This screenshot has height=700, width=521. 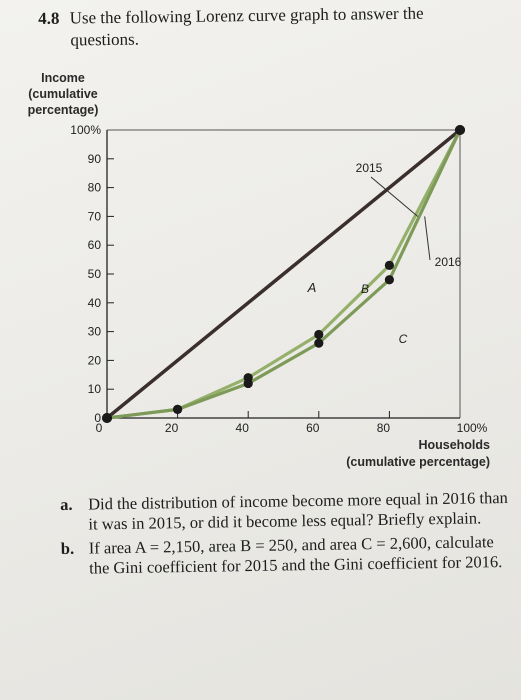 I want to click on area-label-C: C, so click(x=403, y=339).